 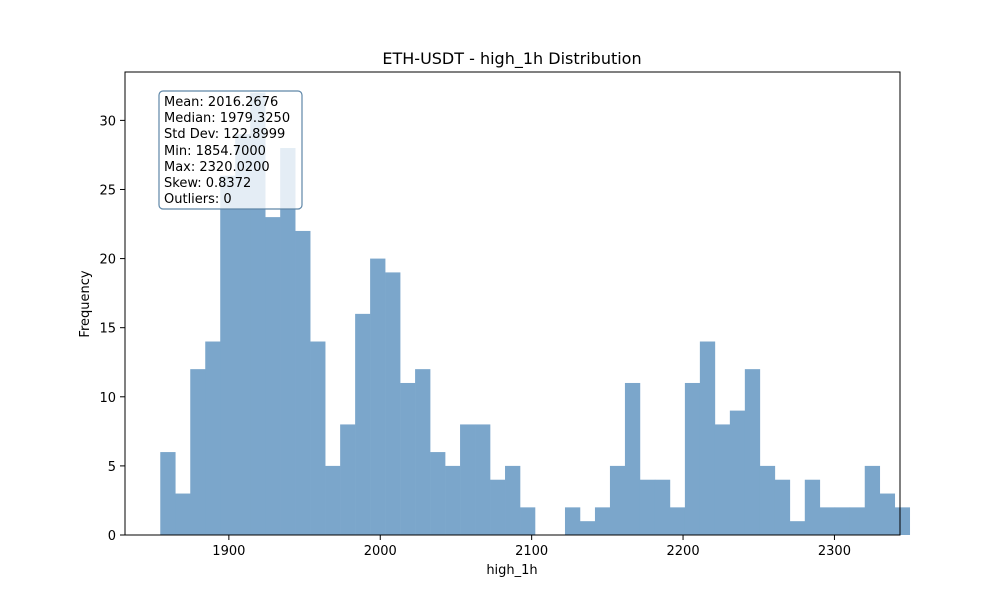 What do you see at coordinates (531, 551) in the screenshot?
I see `x-tick-label: 2100` at bounding box center [531, 551].